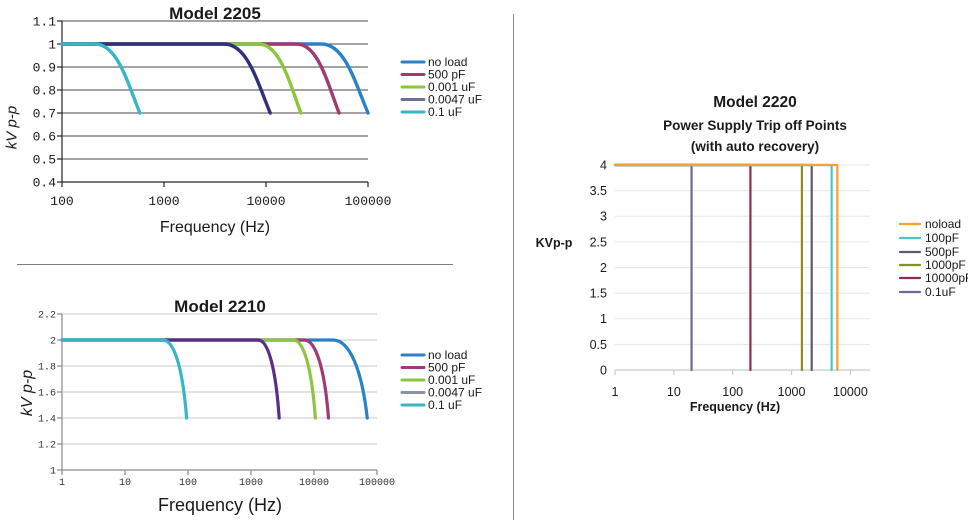 The width and height of the screenshot is (968, 525). Describe the element at coordinates (215, 13) in the screenshot. I see `chart-2205-title: Model 2205` at that location.